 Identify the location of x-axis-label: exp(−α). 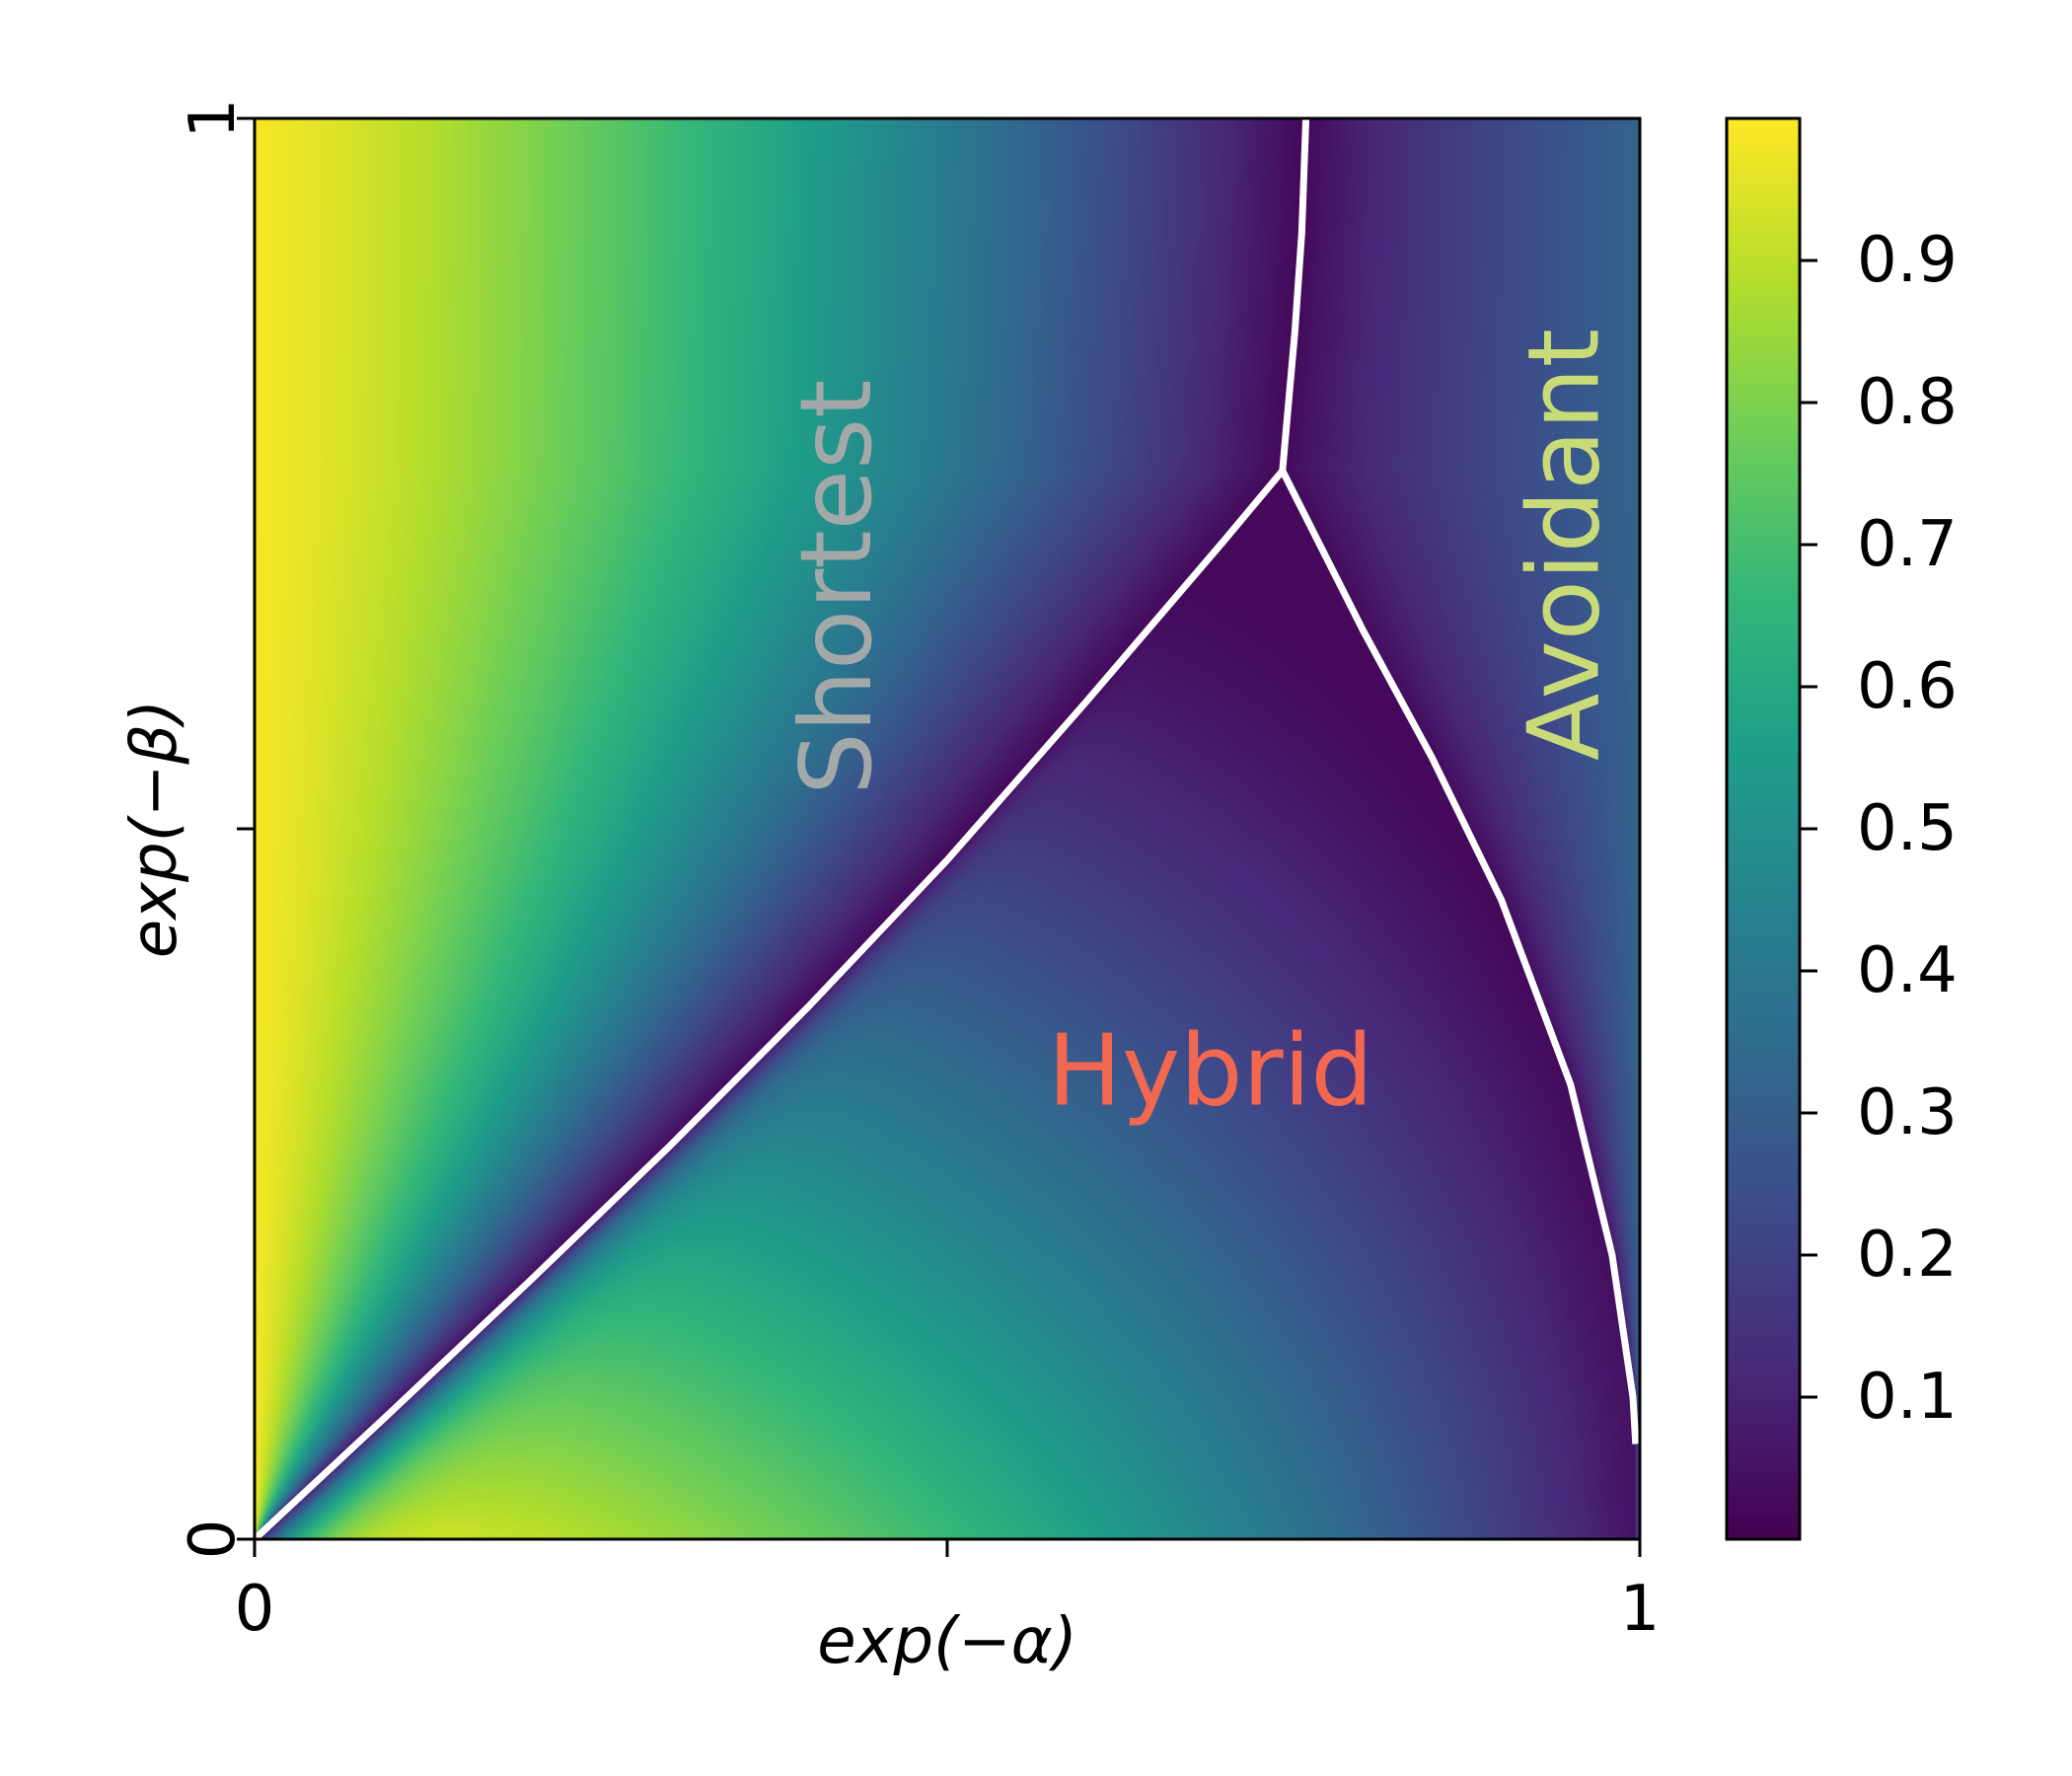
(947, 1642).